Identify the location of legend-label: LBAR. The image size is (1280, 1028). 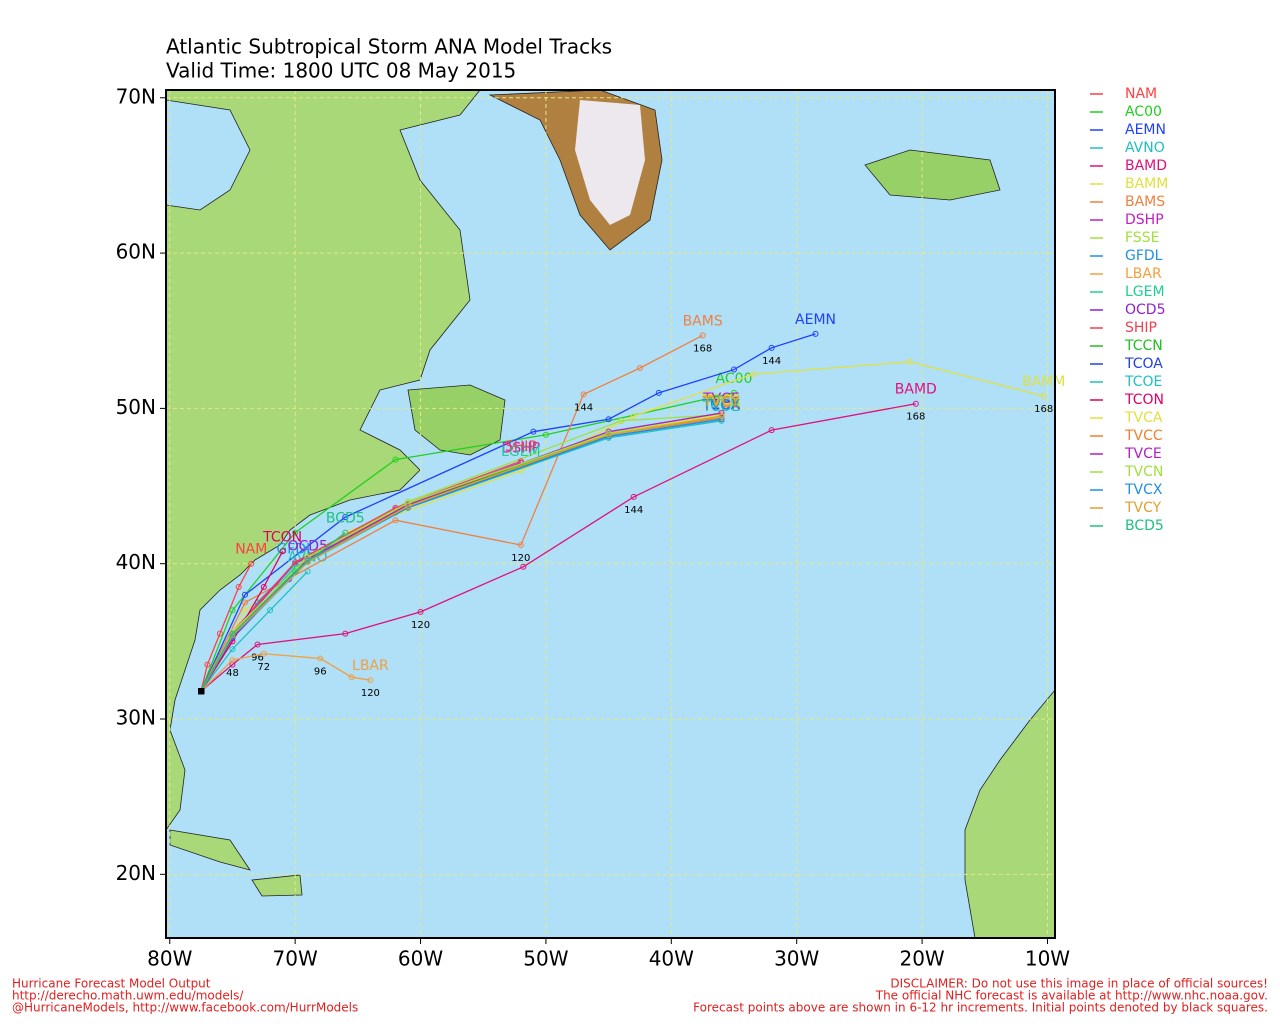
(1143, 274).